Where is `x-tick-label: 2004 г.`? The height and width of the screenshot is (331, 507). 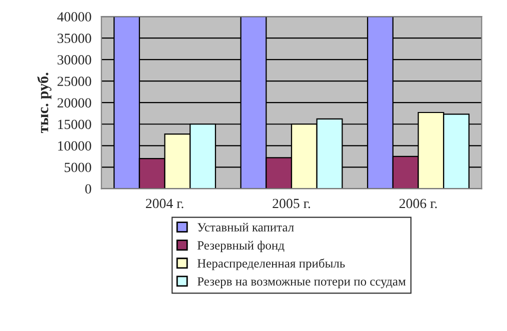 x-tick-label: 2004 г. is located at coordinates (165, 203).